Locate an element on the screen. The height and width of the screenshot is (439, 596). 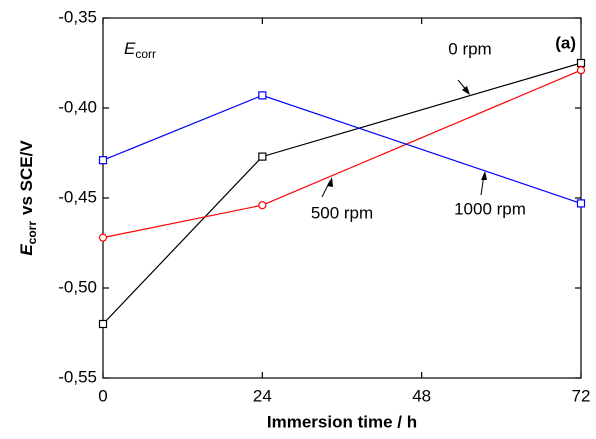
x-tick-label: 72 is located at coordinates (581, 395).